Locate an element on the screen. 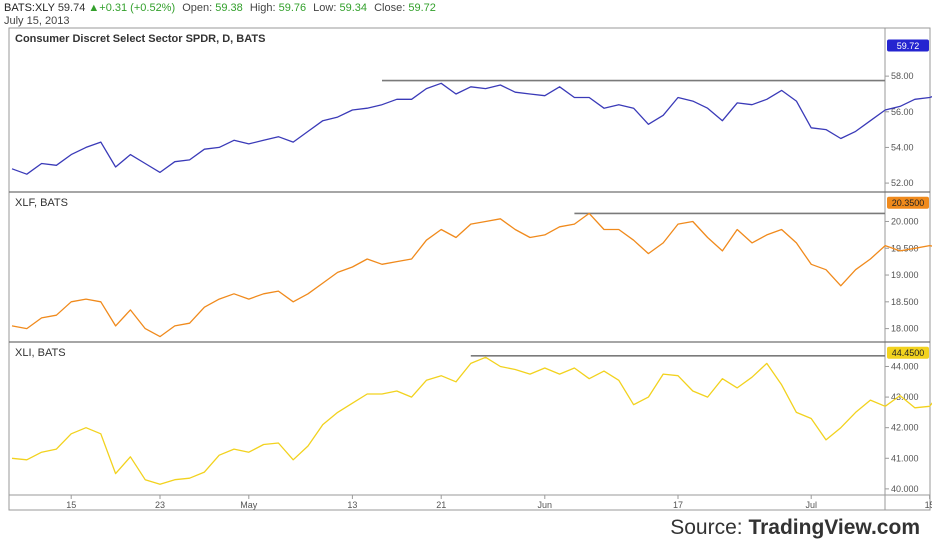 Image resolution: width=932 pixels, height=550 pixels. source-credit: Source: TradingView.com is located at coordinates (795, 528).